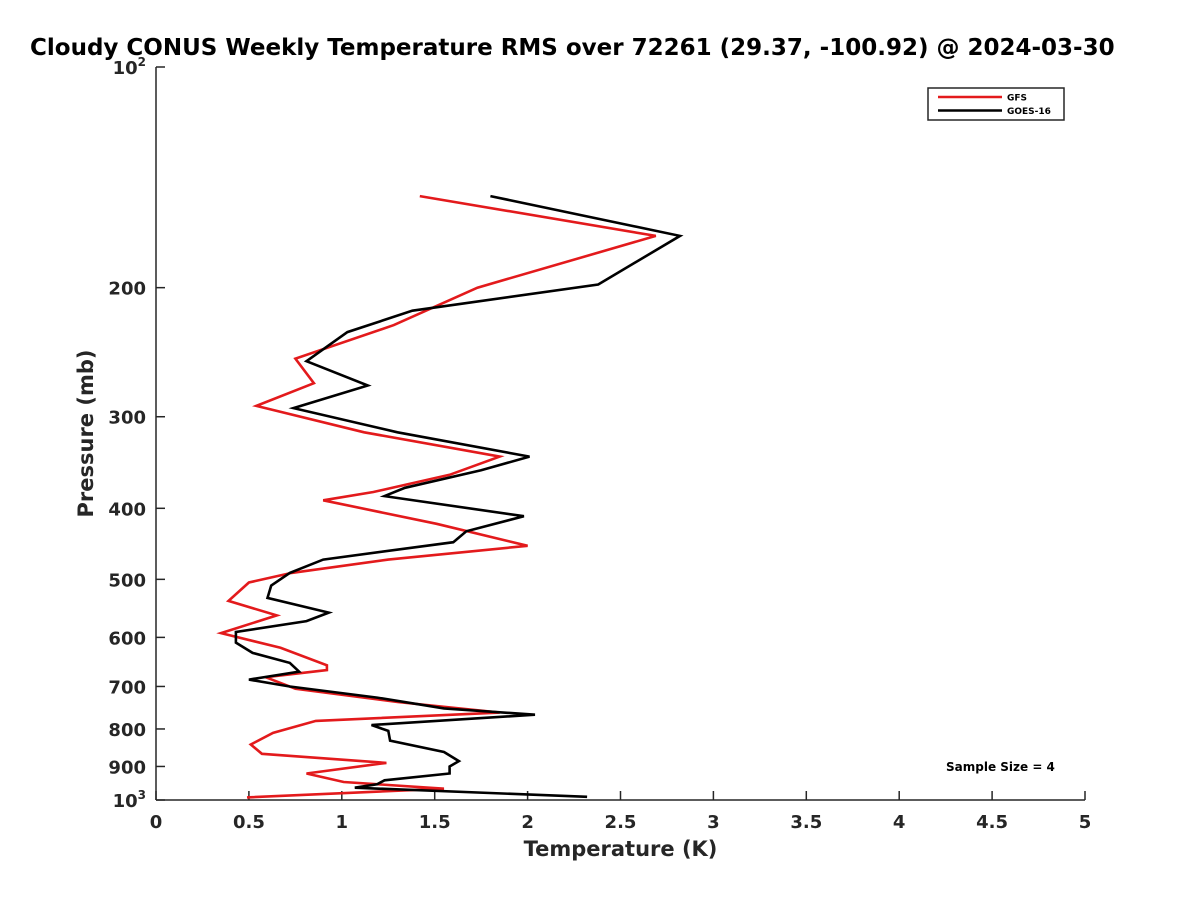 Image resolution: width=1200 pixels, height=900 pixels. I want to click on y-tick-label: 300, so click(127, 418).